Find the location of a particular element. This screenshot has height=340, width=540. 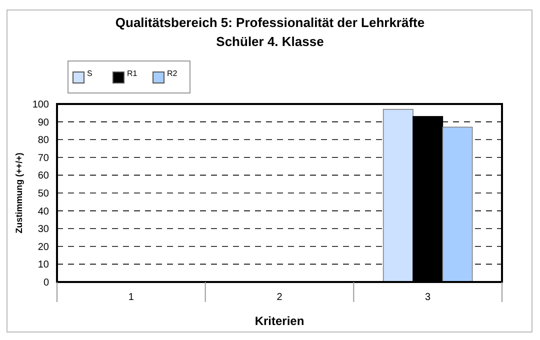

y-tick-label: 30 is located at coordinates (44, 230).